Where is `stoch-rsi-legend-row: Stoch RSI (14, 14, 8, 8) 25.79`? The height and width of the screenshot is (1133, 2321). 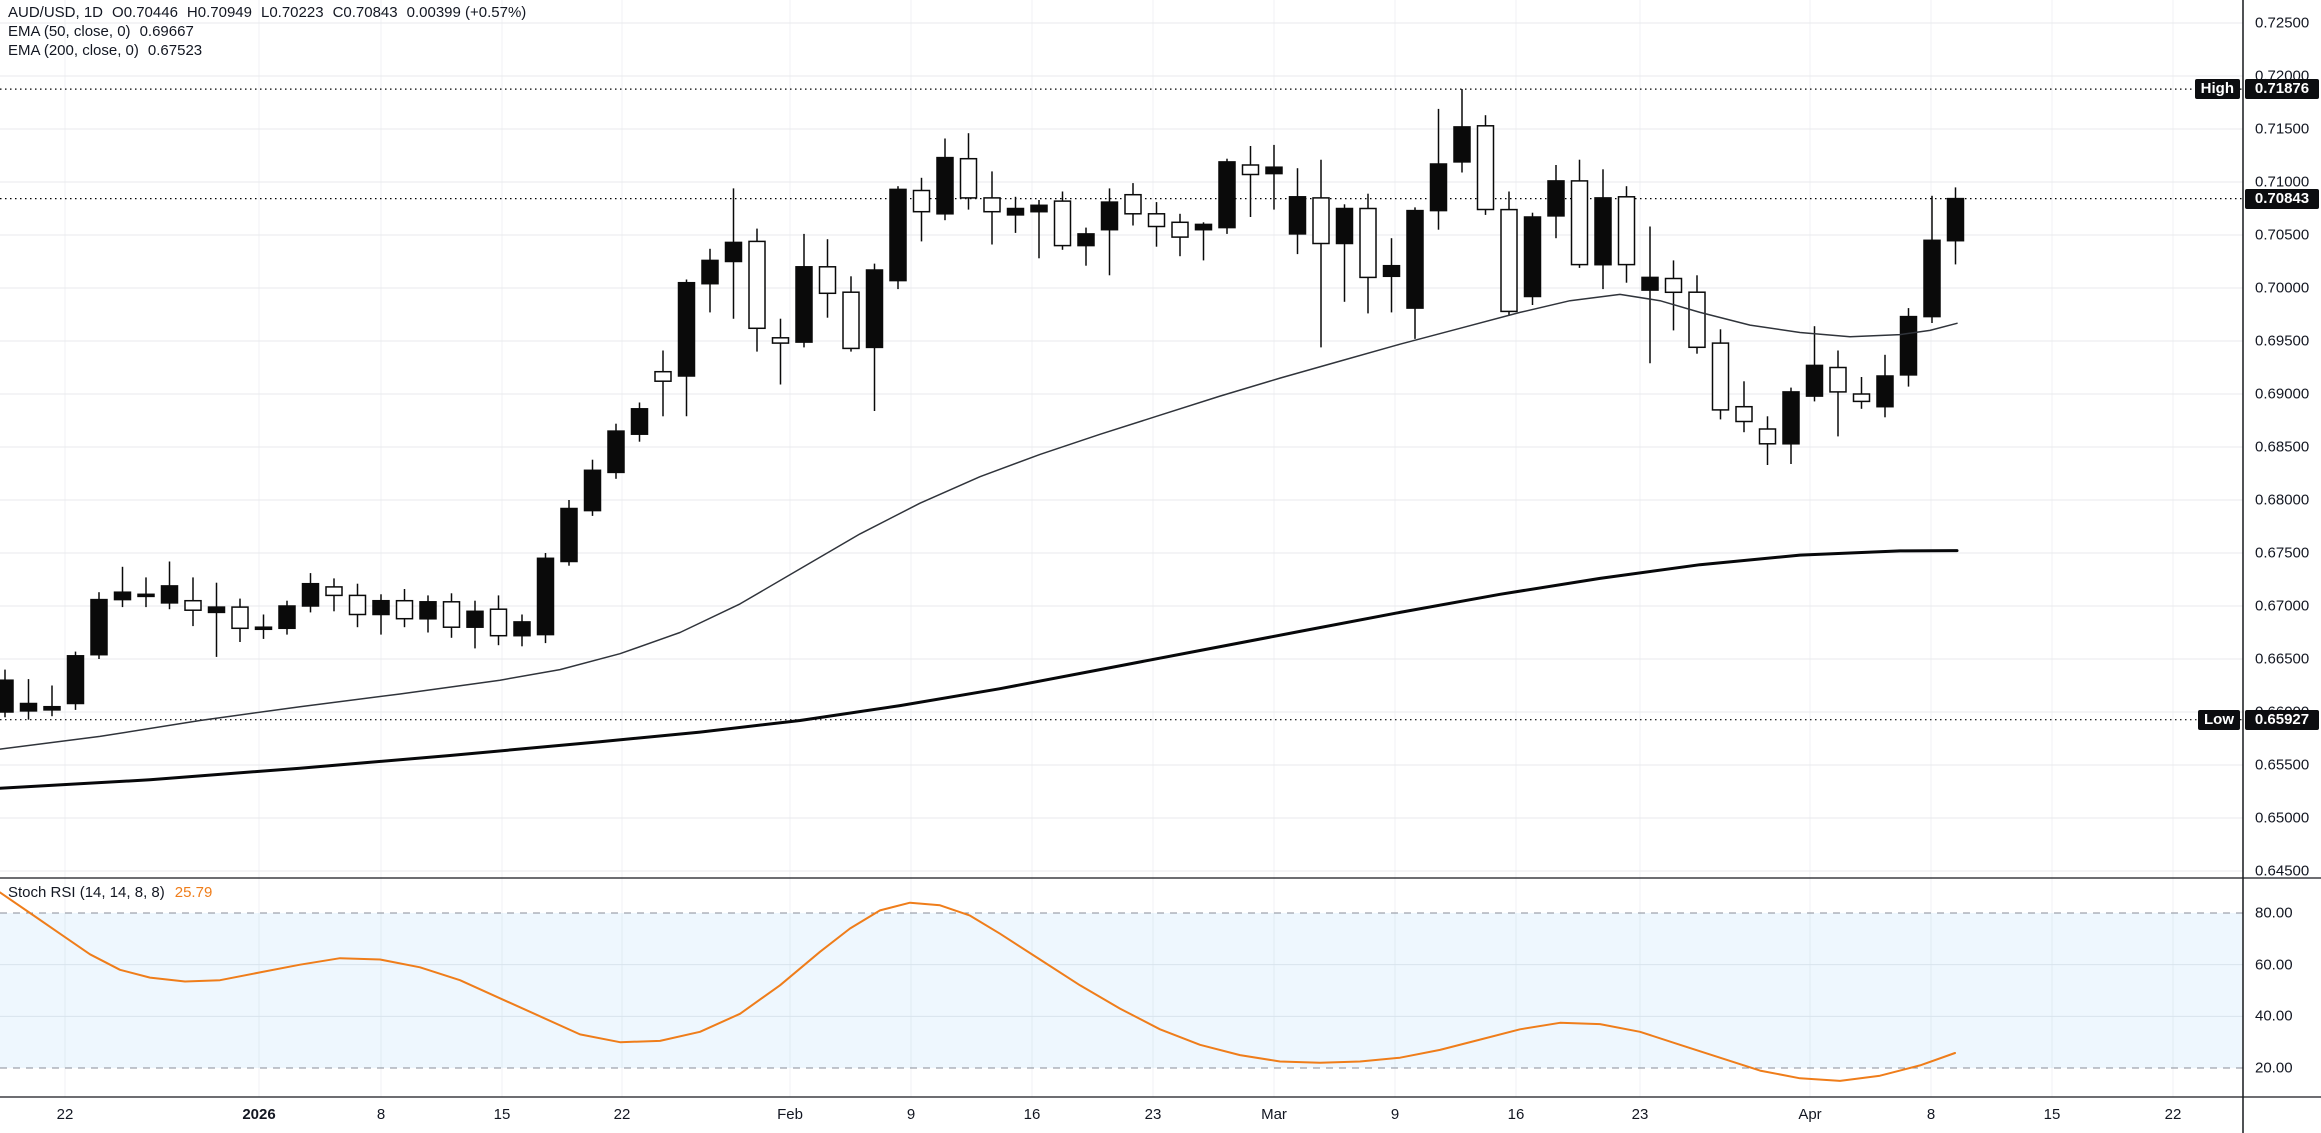
stoch-rsi-legend-row: Stoch RSI (14, 14, 8, 8) 25.79 is located at coordinates (110, 892).